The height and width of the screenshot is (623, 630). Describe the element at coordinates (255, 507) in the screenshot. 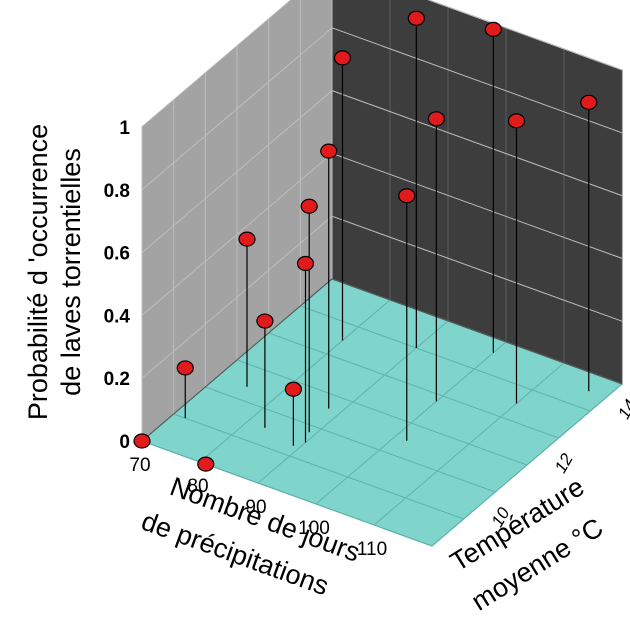

I see `x-tick-label: 90` at that location.